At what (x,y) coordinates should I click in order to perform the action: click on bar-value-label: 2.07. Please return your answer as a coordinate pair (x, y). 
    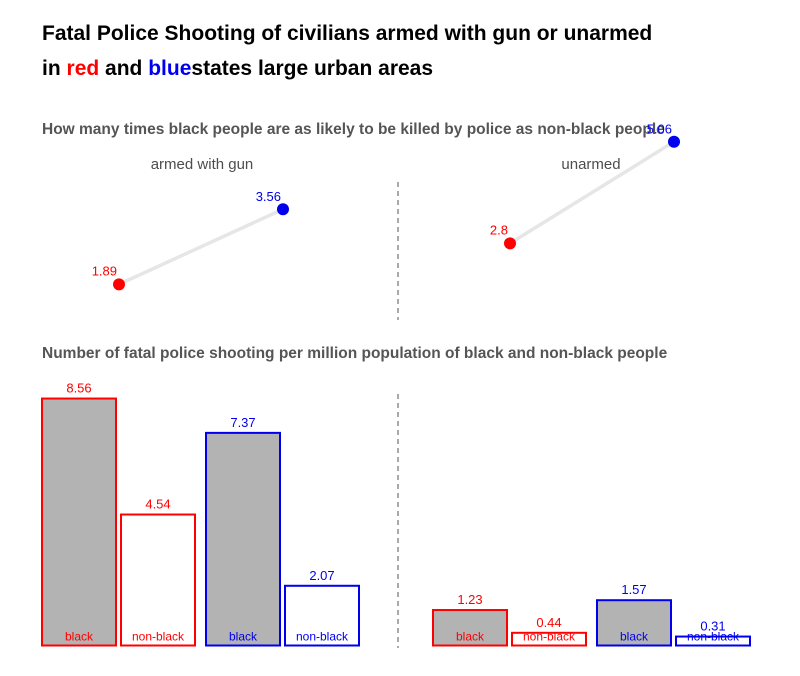
    Looking at the image, I should click on (321, 575).